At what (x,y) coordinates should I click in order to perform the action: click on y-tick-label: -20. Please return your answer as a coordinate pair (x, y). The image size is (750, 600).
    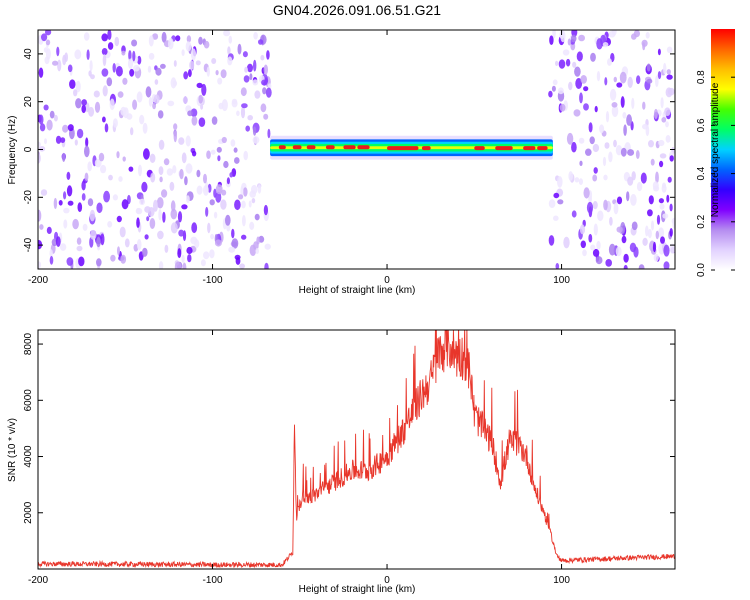
    Looking at the image, I should click on (28, 197).